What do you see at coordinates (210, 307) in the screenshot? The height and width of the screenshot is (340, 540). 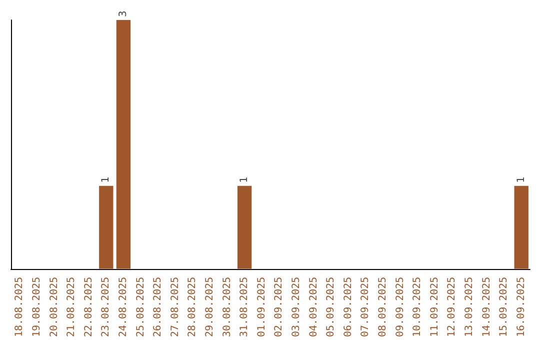 I see `x-tick-label: 29.08.2025` at bounding box center [210, 307].